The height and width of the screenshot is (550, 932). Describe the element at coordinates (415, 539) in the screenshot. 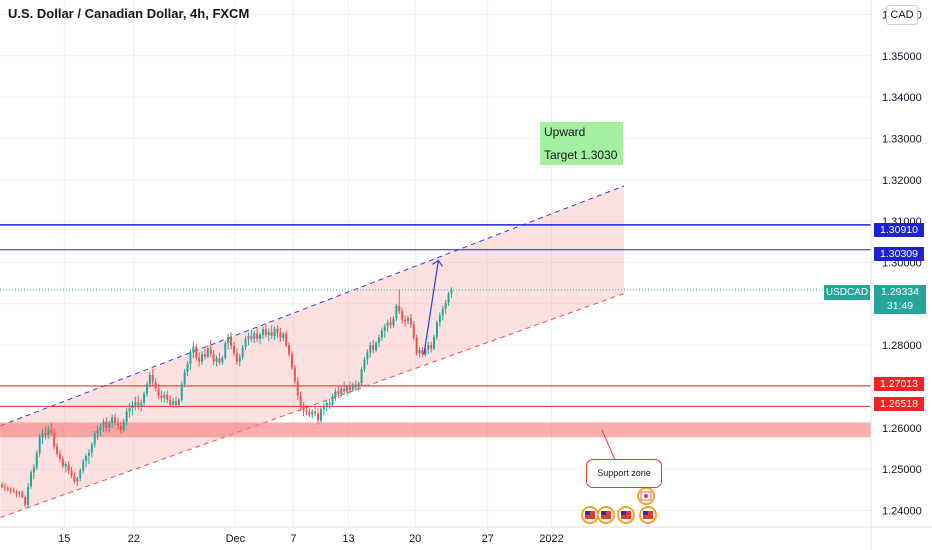

I see `x-tick-label-5: 20` at that location.